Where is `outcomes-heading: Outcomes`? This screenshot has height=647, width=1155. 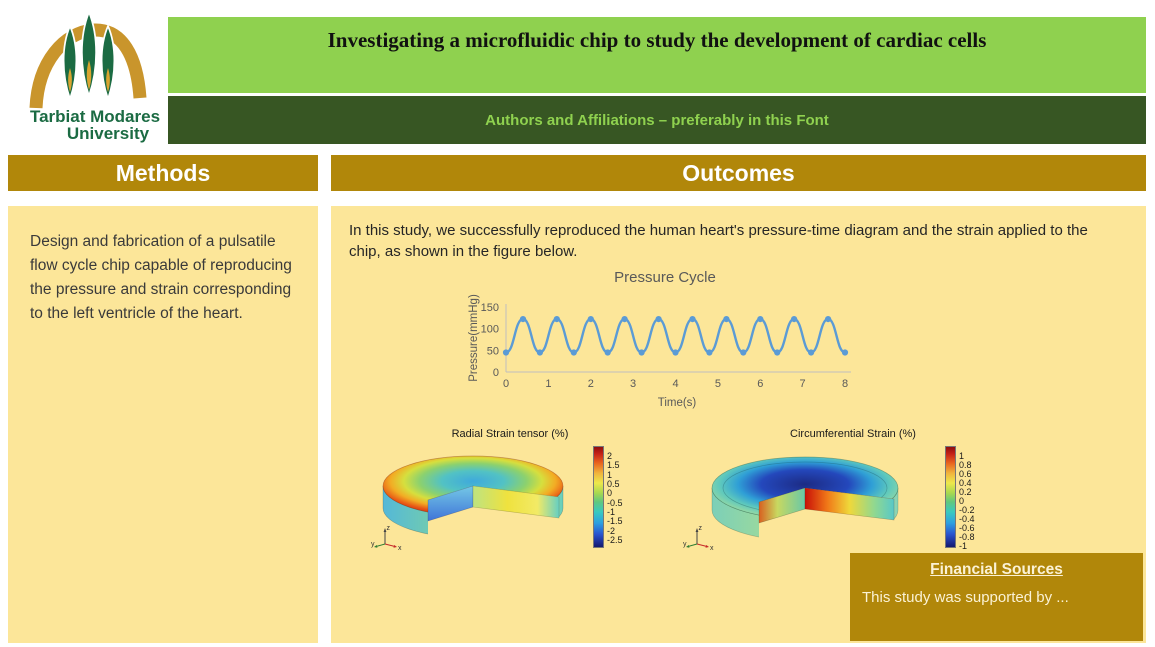 outcomes-heading: Outcomes is located at coordinates (738, 172).